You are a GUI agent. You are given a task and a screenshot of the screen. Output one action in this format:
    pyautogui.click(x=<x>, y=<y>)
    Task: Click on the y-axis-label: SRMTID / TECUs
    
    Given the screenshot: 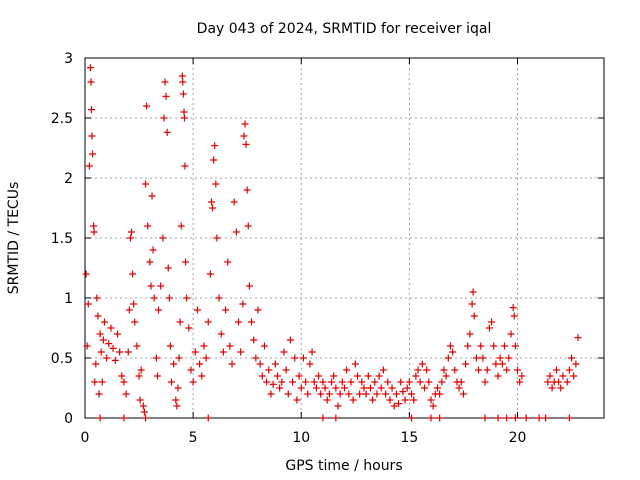 What is the action you would take?
    pyautogui.click(x=14, y=238)
    